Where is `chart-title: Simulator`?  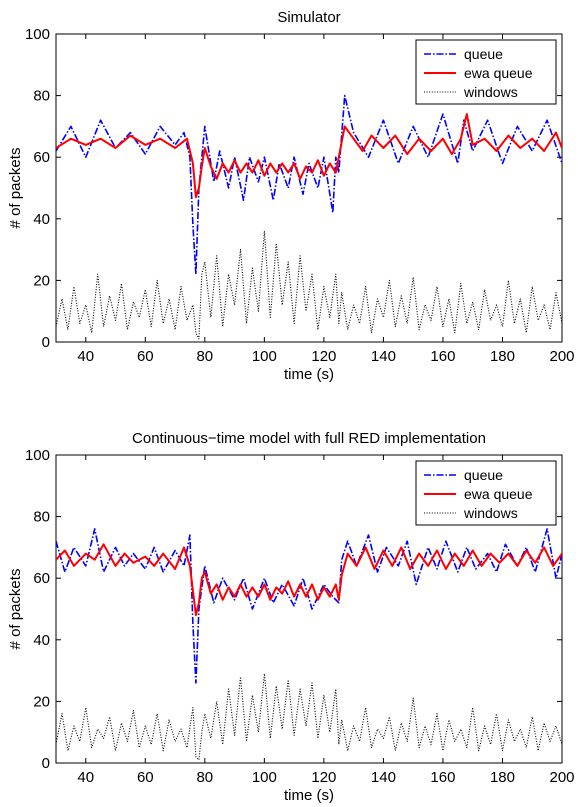 chart-title: Simulator is located at coordinates (308, 17).